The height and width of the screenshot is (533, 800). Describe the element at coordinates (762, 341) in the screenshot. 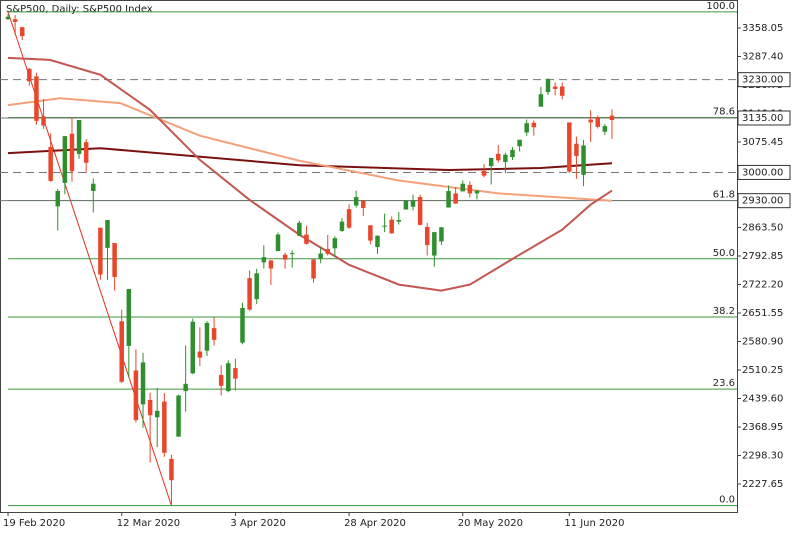

I see `y-tick-label: 2580.90` at that location.